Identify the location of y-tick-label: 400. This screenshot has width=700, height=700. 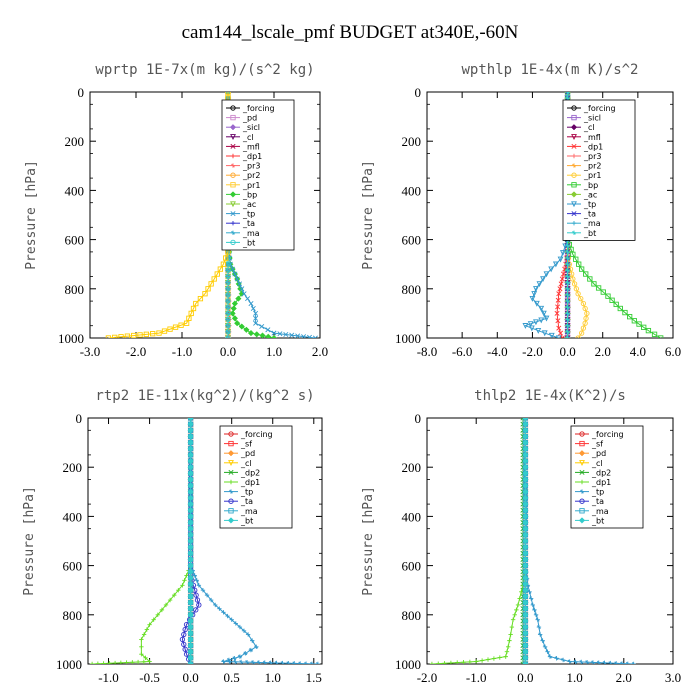
(73, 516).